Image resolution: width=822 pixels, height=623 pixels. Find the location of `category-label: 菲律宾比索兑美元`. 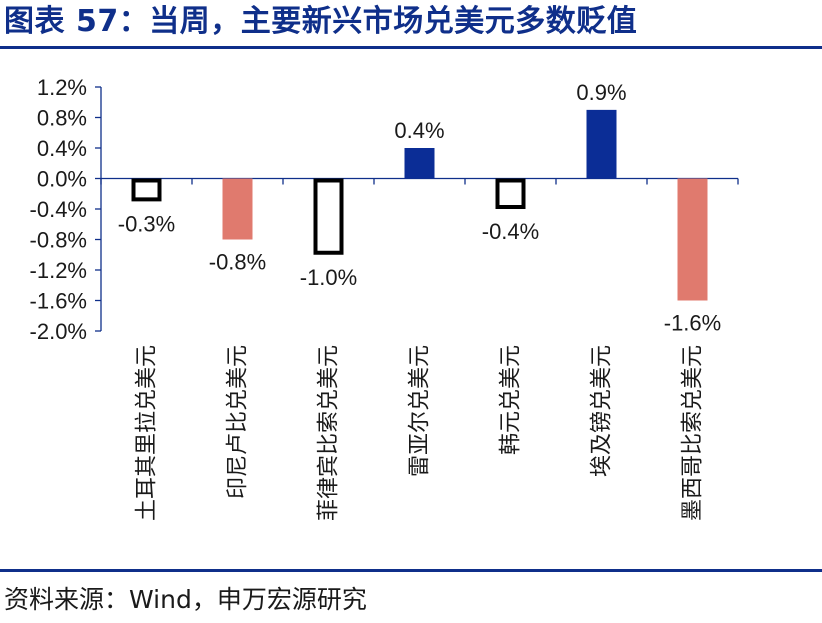

category-label: 菲律宾比索兑美元 is located at coordinates (328, 433).